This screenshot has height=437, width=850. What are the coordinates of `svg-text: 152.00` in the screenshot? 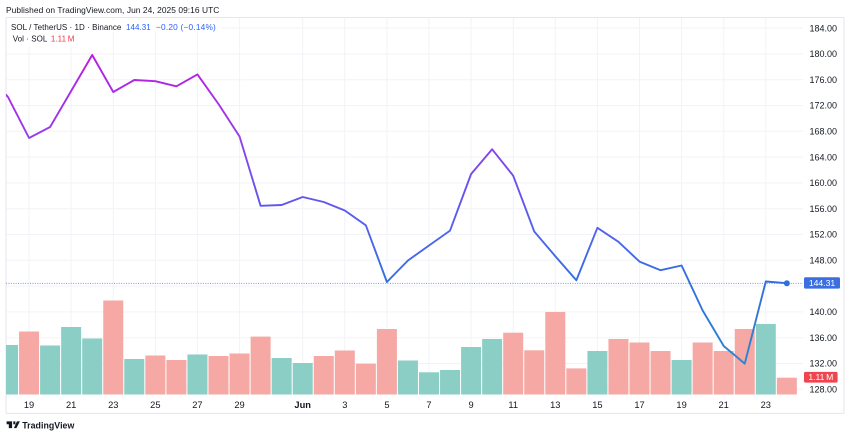 It's located at (823, 235).